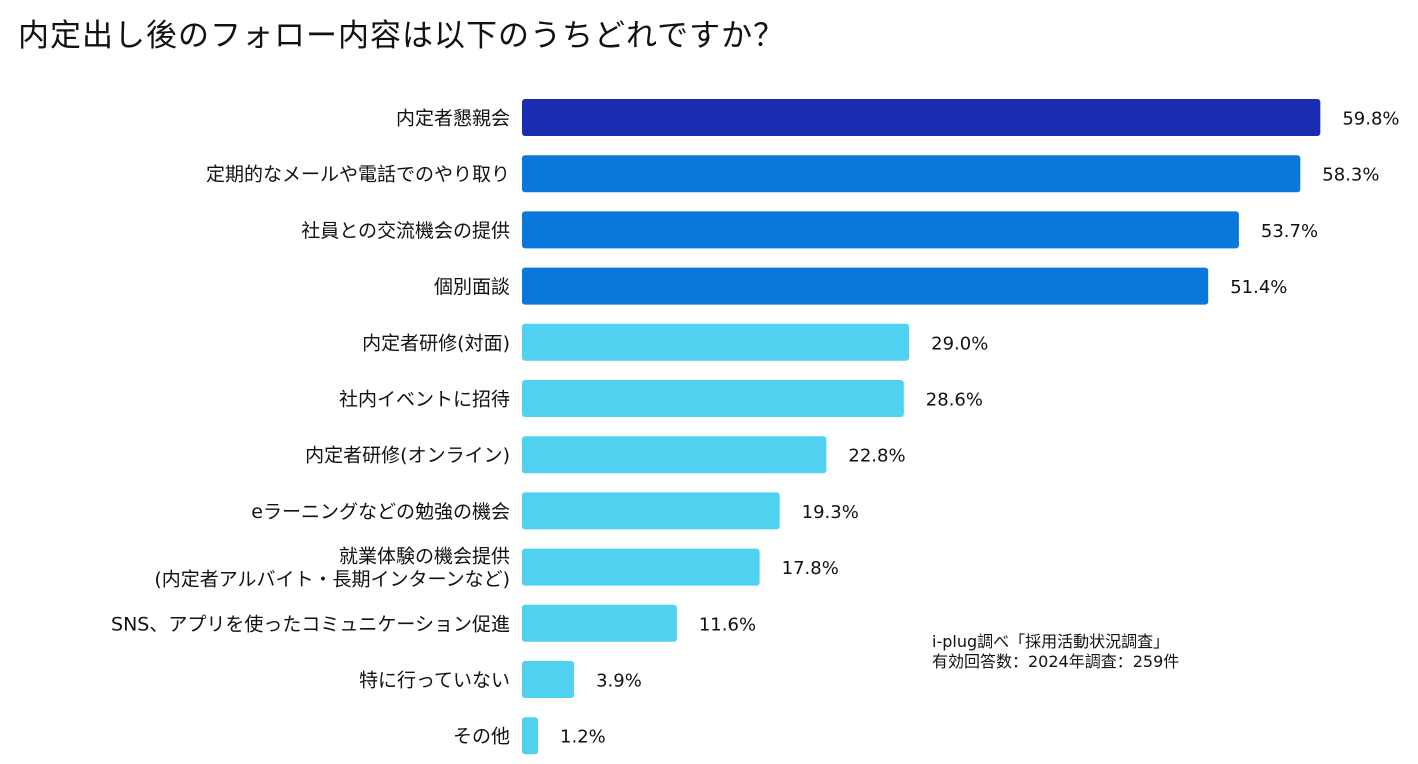 This screenshot has height=764, width=1418. What do you see at coordinates (1051, 641) in the screenshot?
I see `source-line-1: i-plug調べ「採用活動状況調査」` at bounding box center [1051, 641].